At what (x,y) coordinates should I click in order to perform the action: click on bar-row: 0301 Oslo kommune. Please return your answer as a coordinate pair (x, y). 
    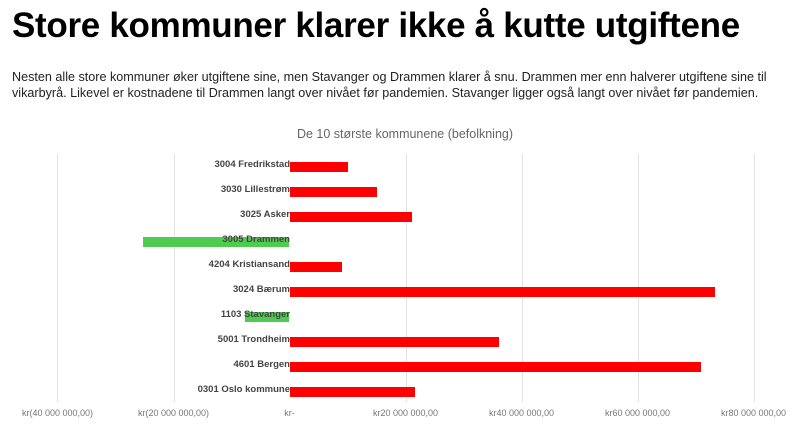
    Looking at the image, I should click on (400, 391).